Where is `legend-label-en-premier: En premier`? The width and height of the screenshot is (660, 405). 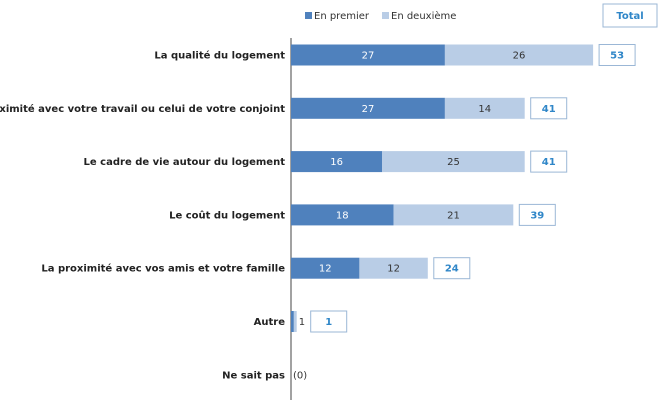
legend-label-en-premier: En premier is located at coordinates (342, 16).